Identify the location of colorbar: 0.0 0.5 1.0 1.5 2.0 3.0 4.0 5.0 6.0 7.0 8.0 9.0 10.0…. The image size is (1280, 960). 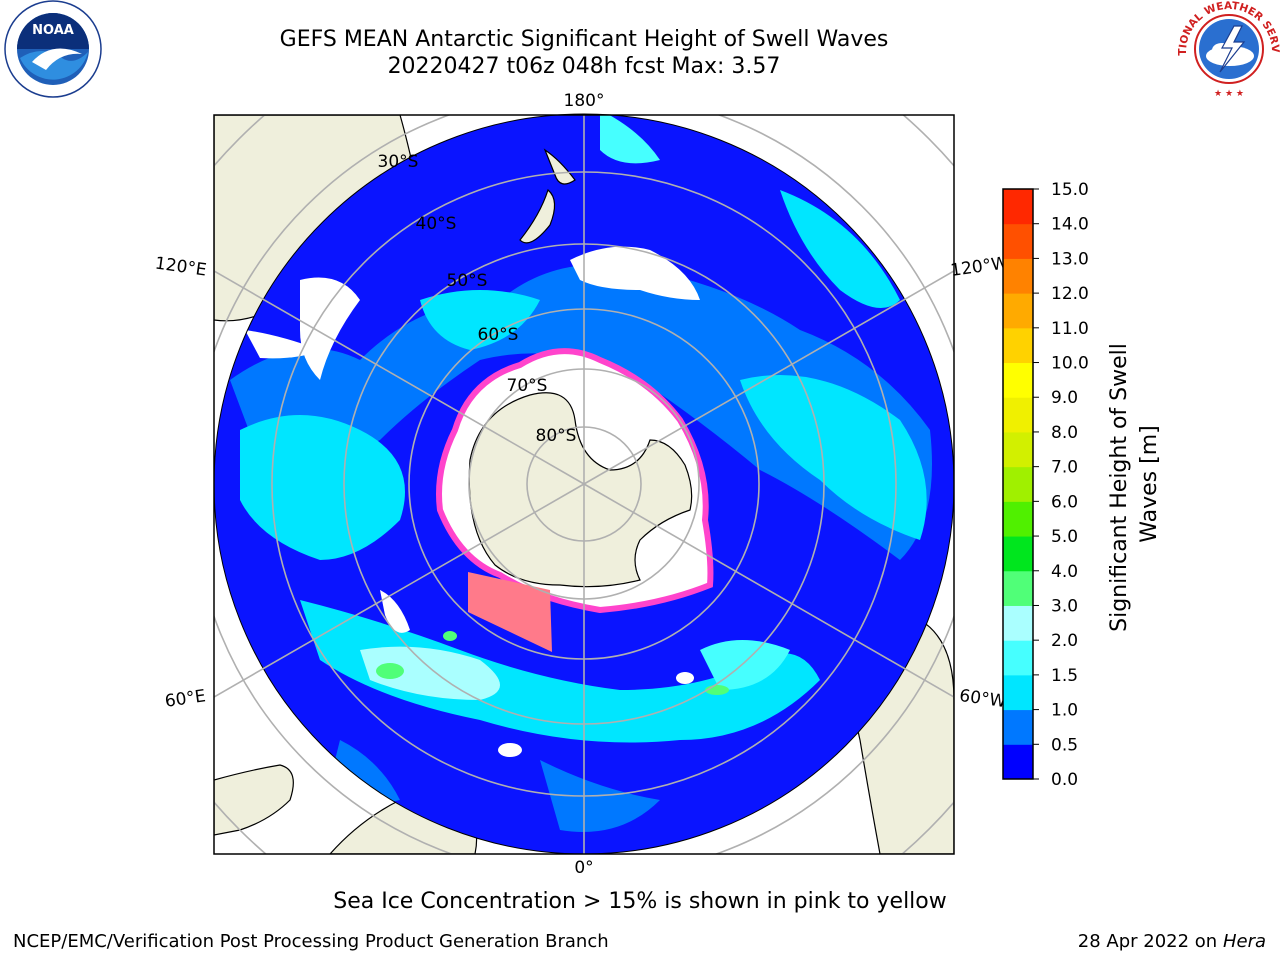
(1045, 485).